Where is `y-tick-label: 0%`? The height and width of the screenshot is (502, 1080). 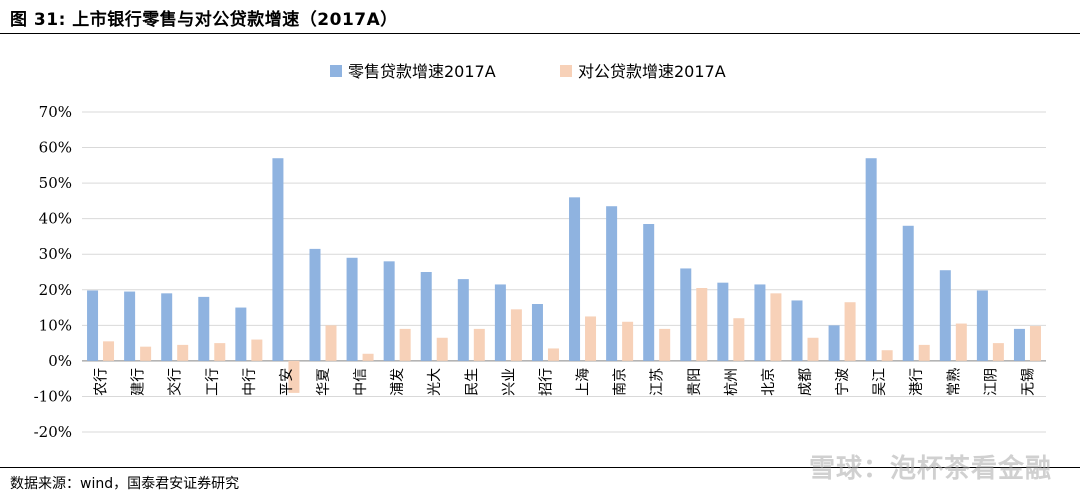 y-tick-label: 0% is located at coordinates (60, 361).